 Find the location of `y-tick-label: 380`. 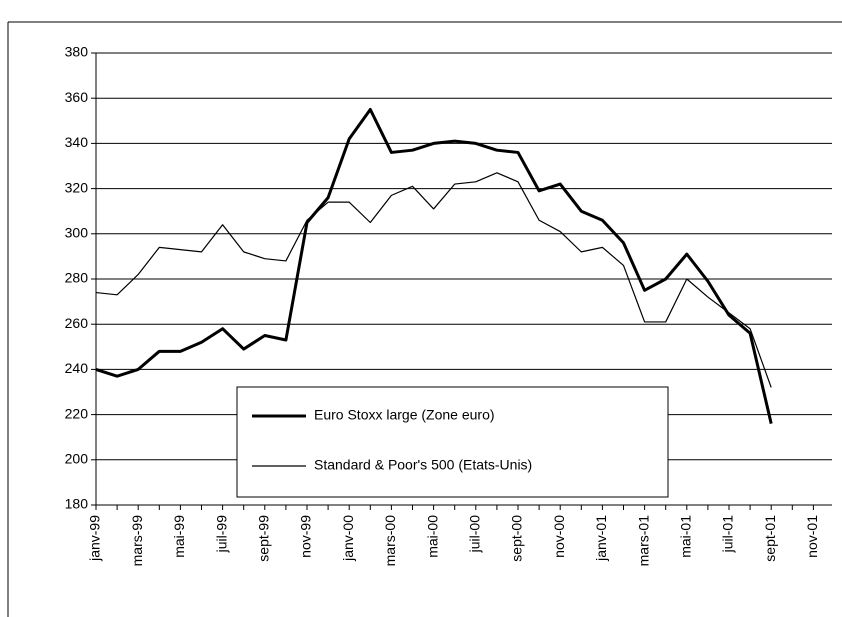

y-tick-label: 380 is located at coordinates (77, 52).